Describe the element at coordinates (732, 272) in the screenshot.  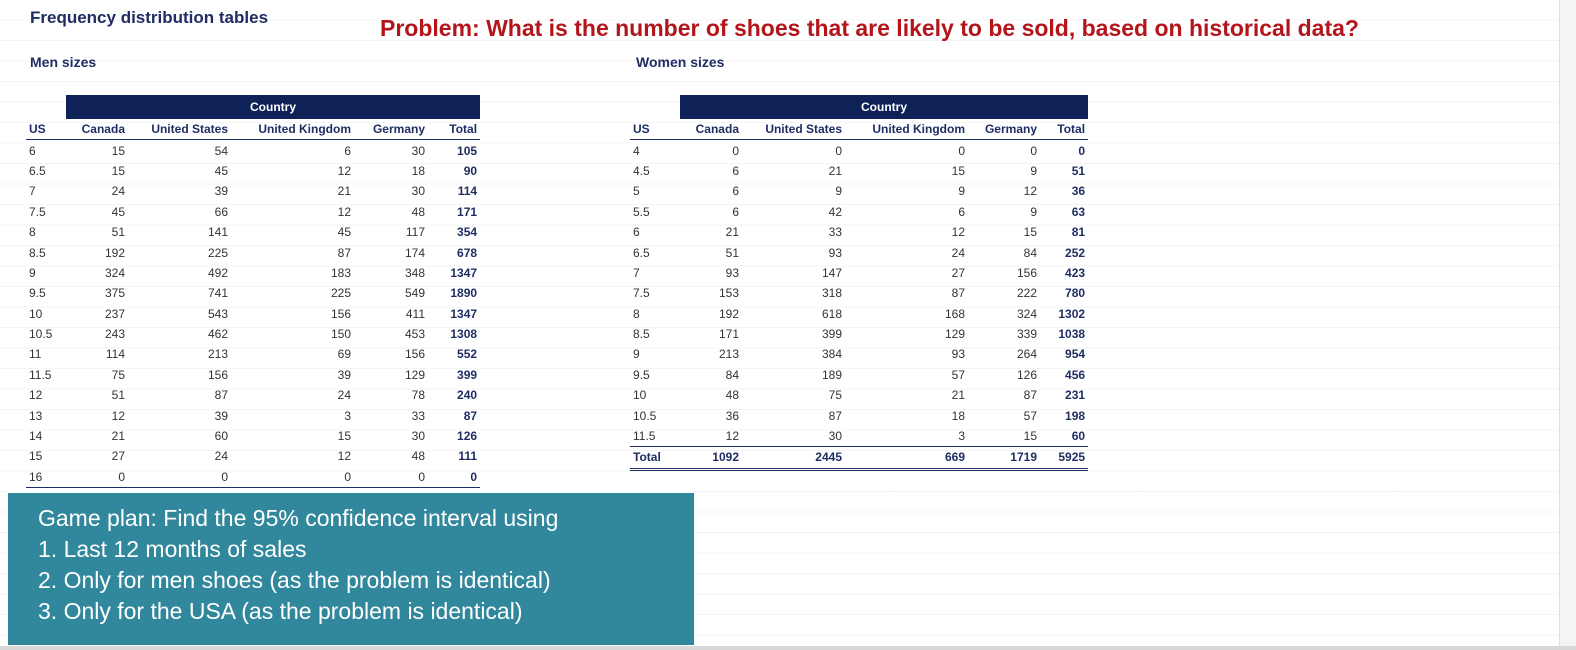
I see `table-cell: 93` at that location.